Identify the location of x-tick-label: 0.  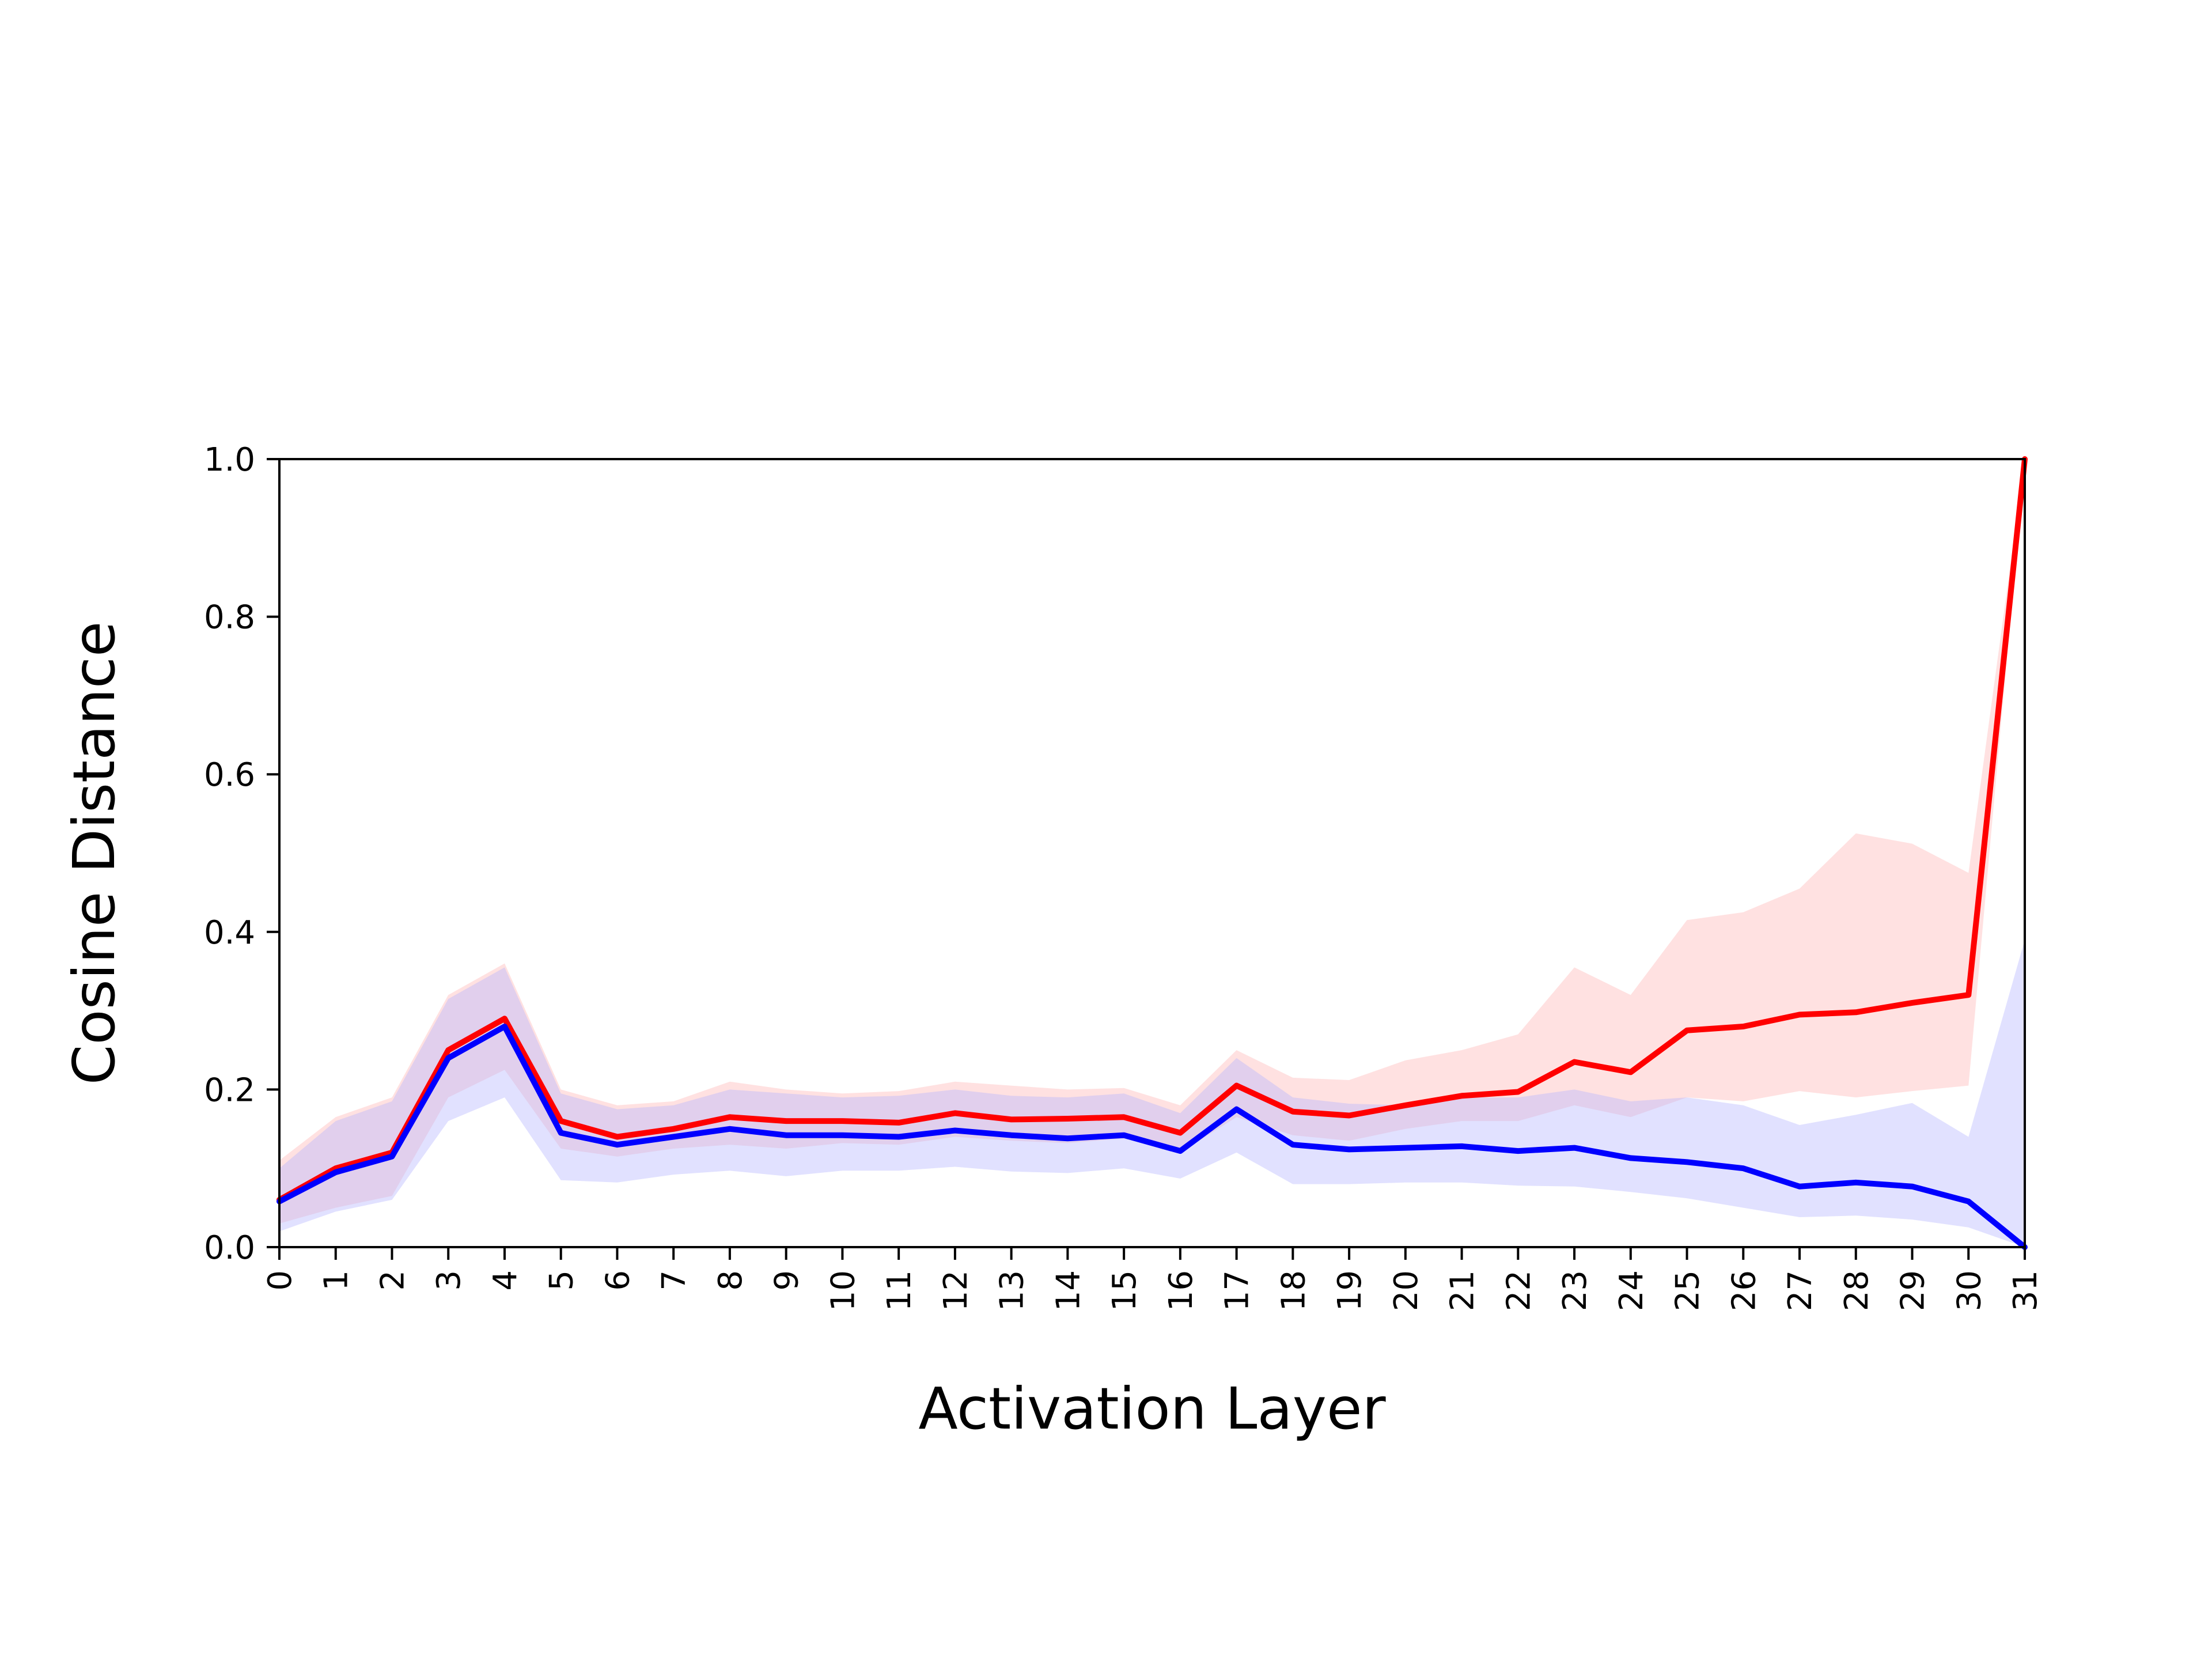
(280, 1280).